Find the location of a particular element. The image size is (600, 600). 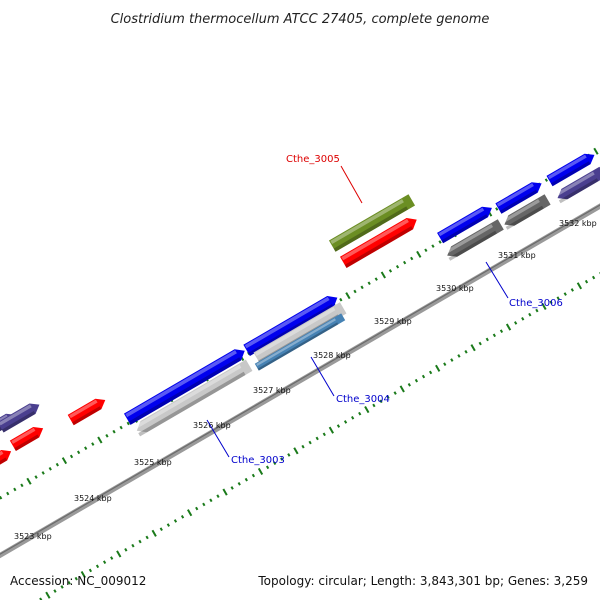

rna-feature-cthe-3005-shadow is located at coordinates (371, 229).